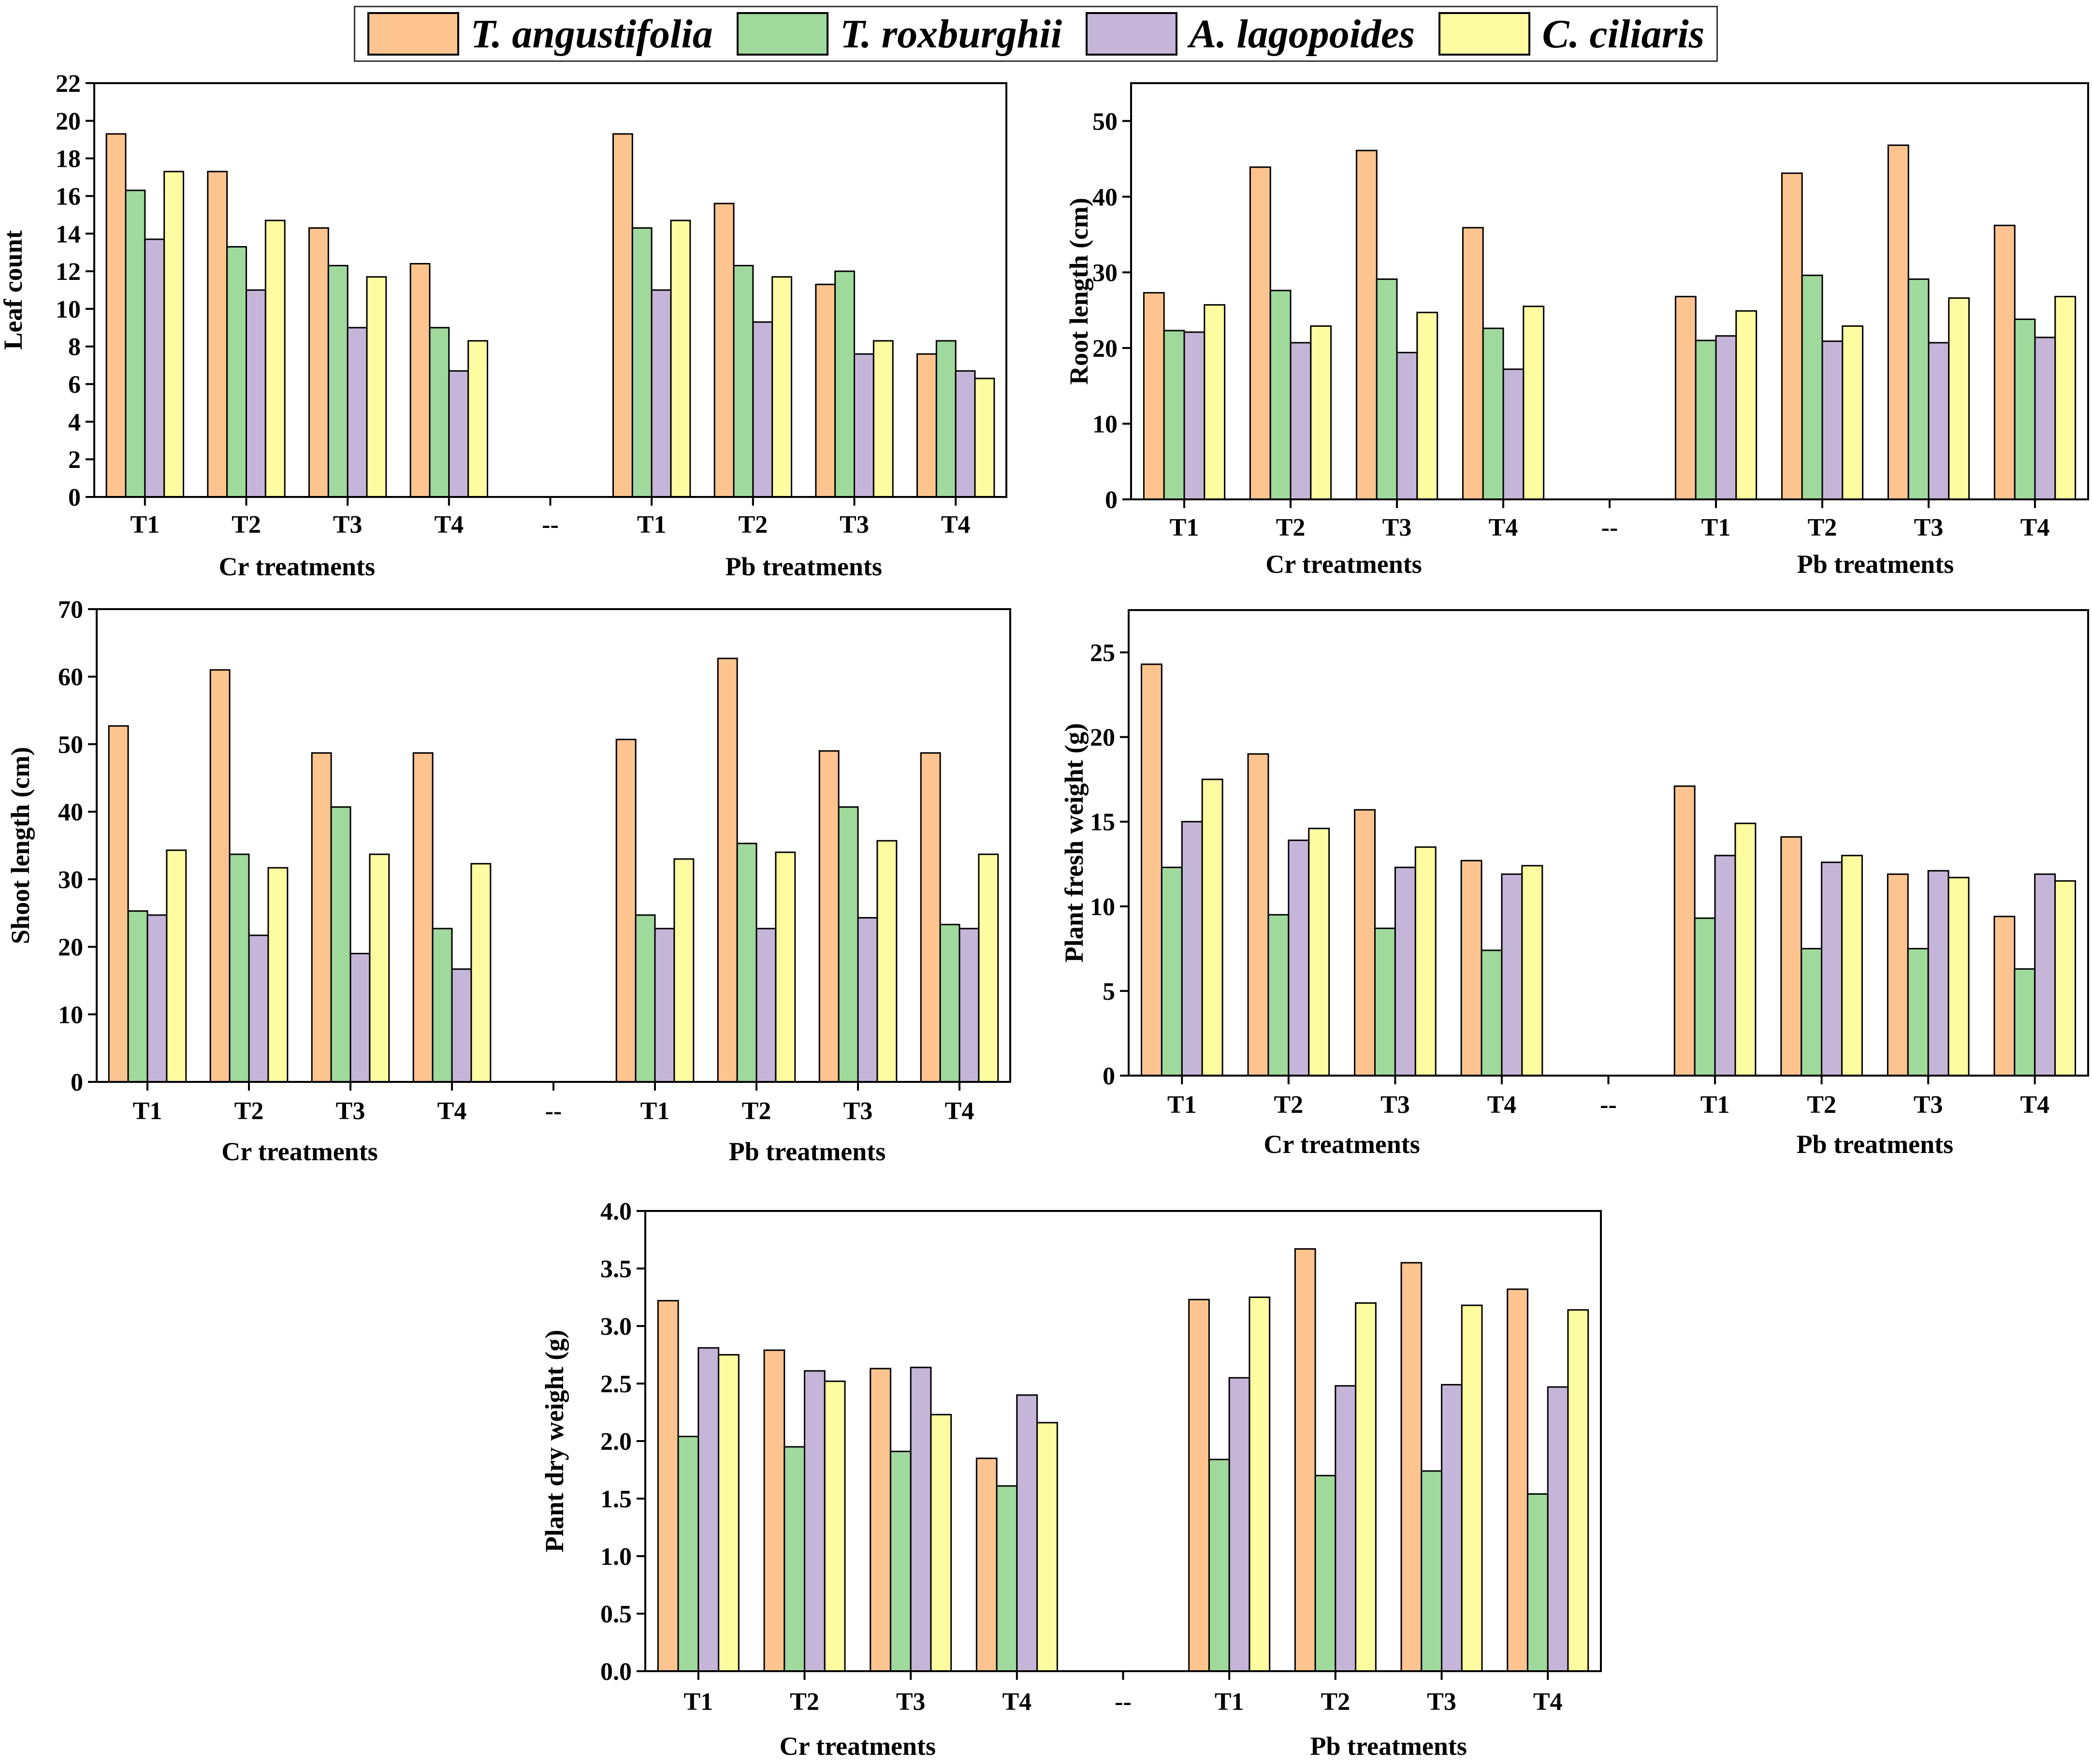 The height and width of the screenshot is (1764, 2092). I want to click on y-tick-label: 0, so click(1109, 1076).